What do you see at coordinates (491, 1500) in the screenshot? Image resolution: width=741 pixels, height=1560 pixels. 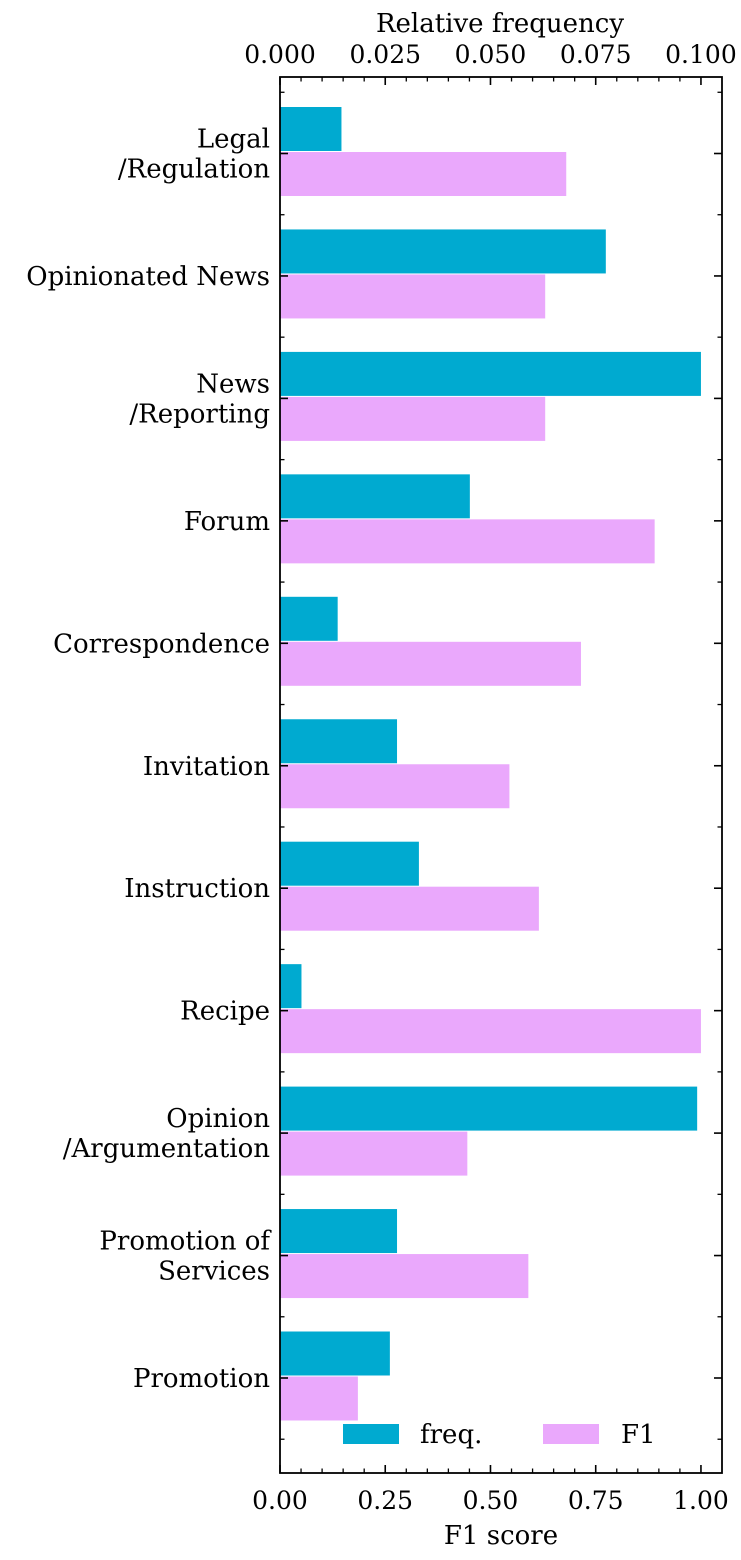 I see `x-bottom-tick-label: 0.50` at bounding box center [491, 1500].